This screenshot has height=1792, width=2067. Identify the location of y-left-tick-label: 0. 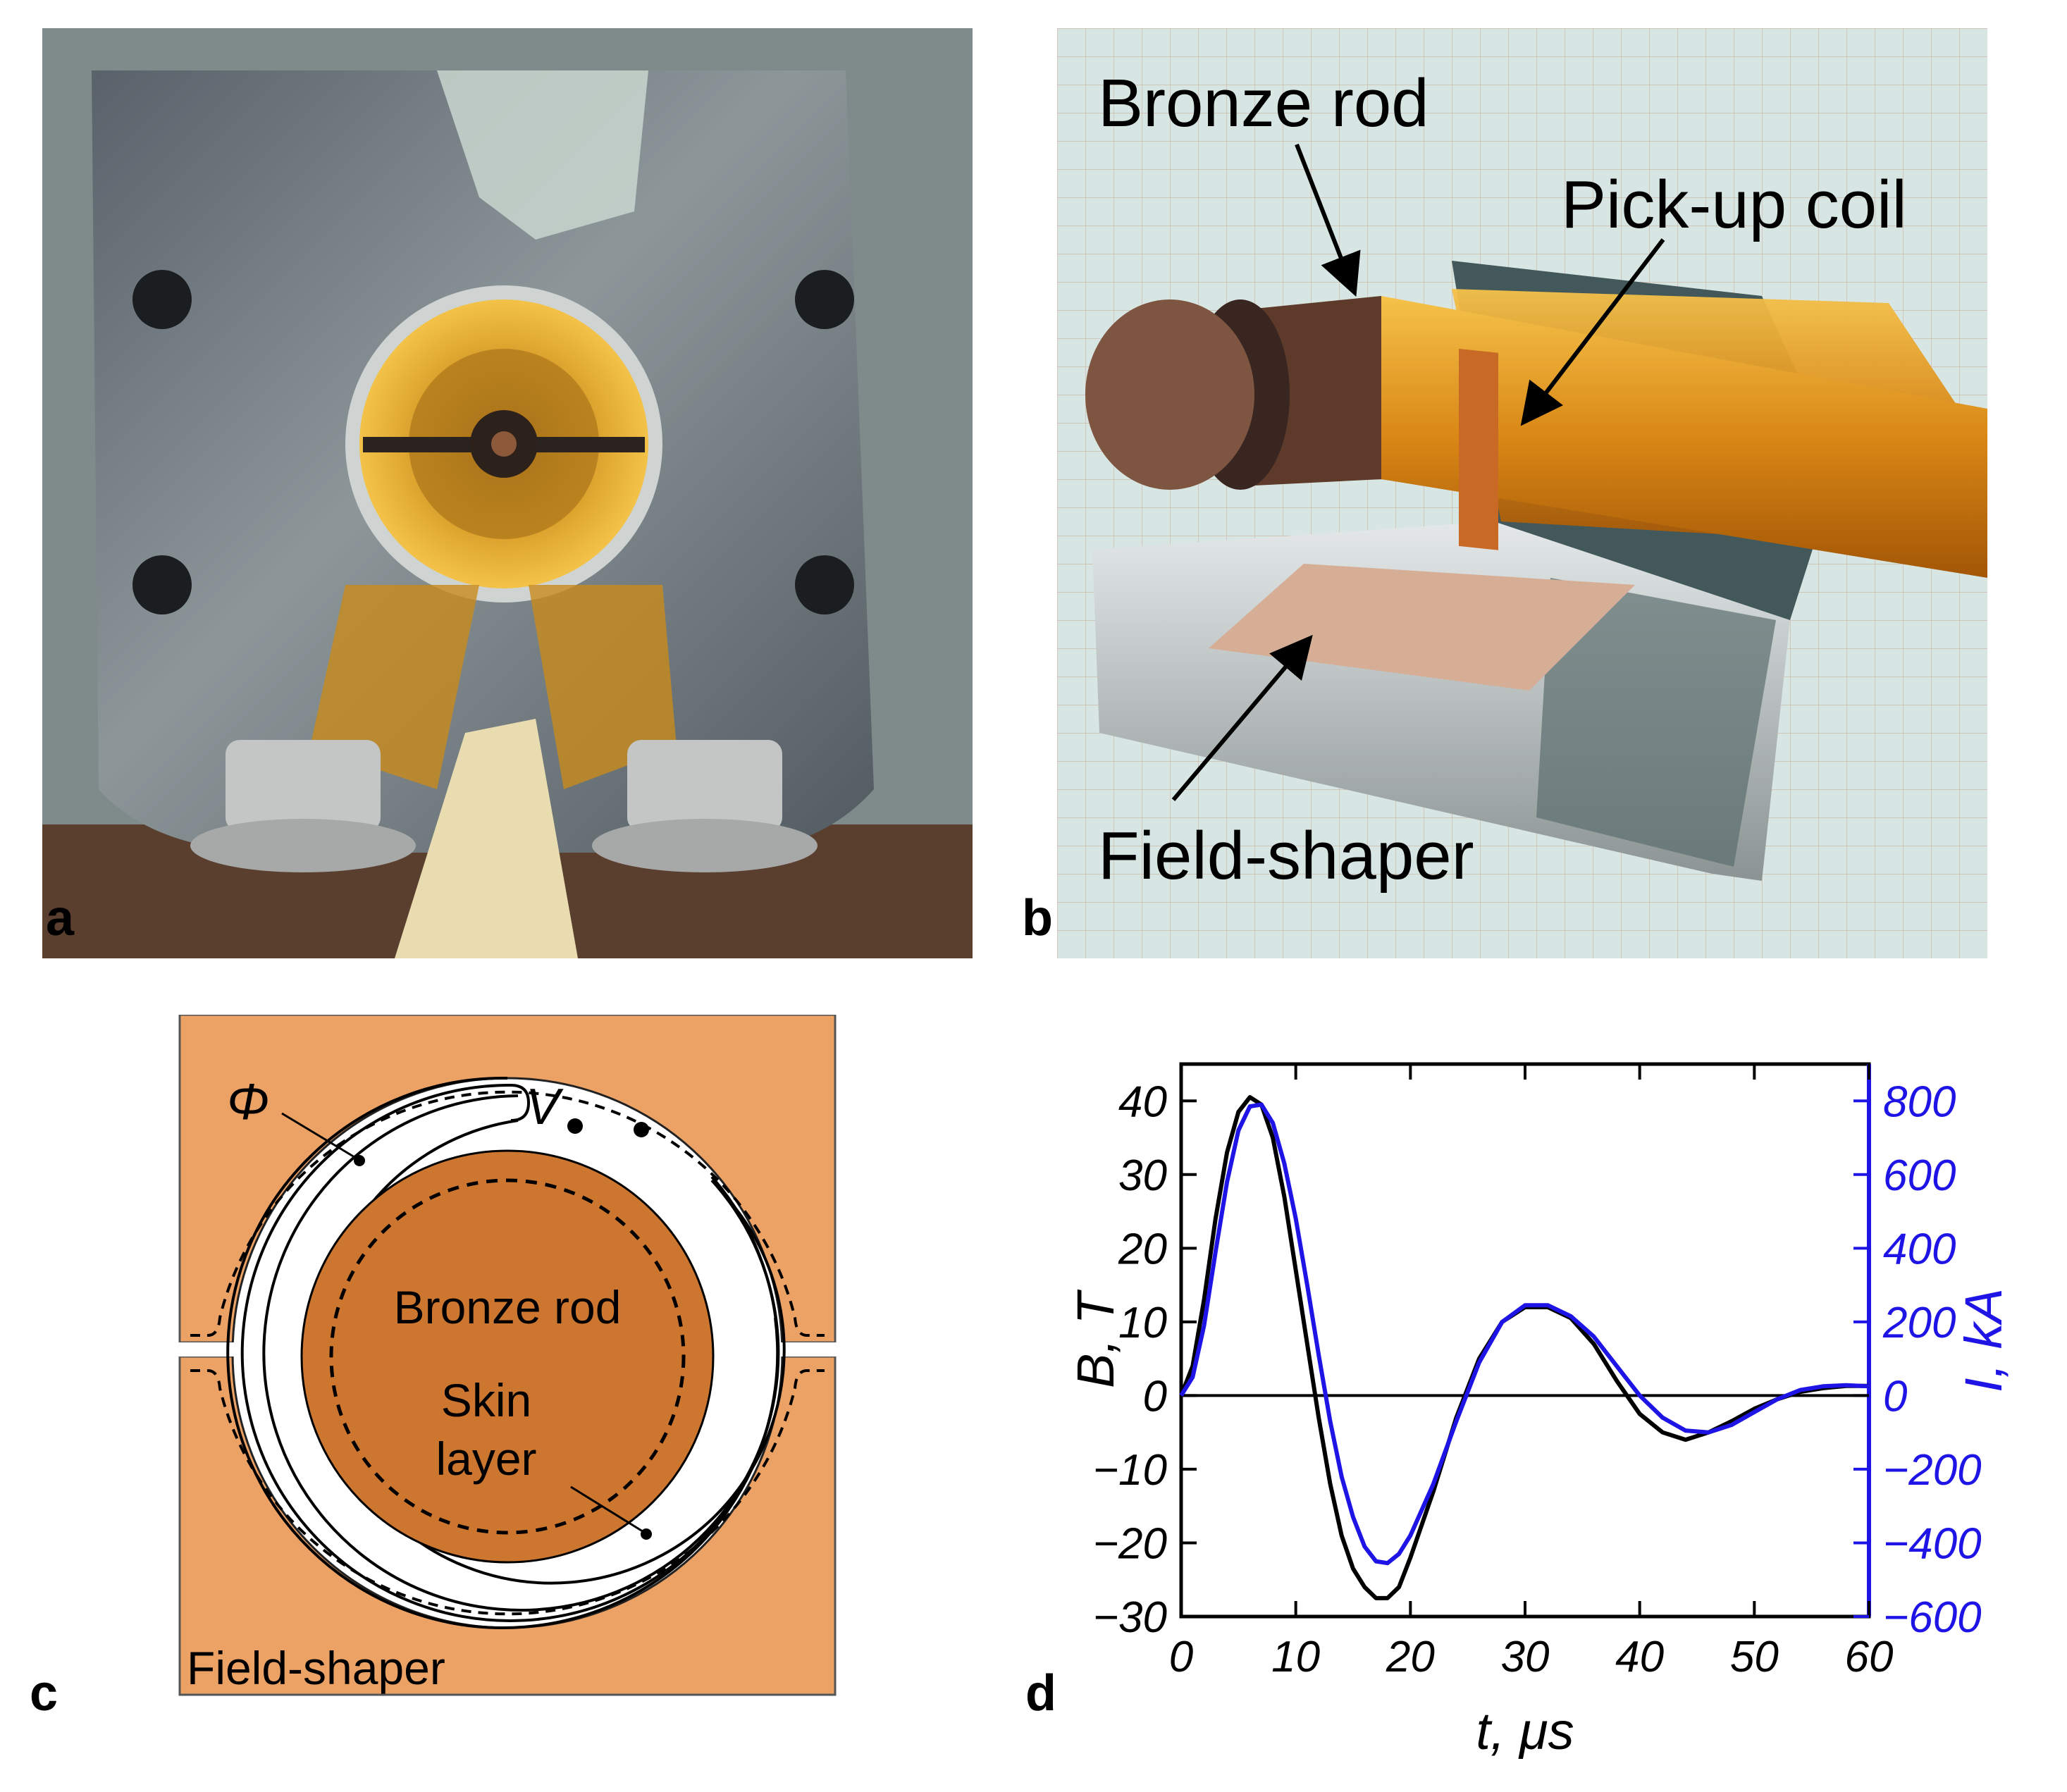
(1155, 1396).